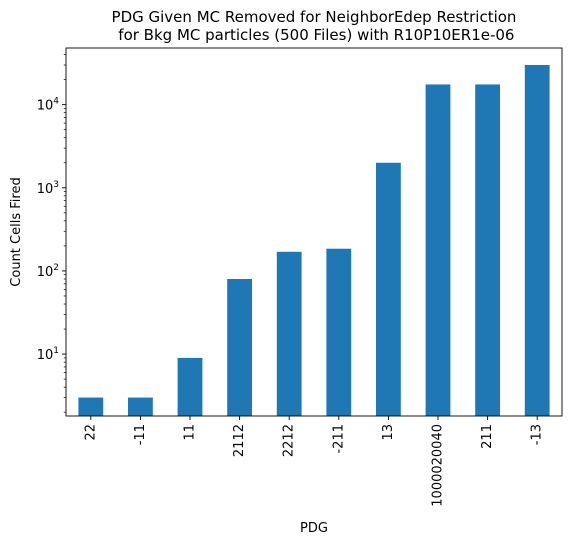 The height and width of the screenshot is (545, 570). What do you see at coordinates (48, 188) in the screenshot?
I see `y-tick-label: 103` at bounding box center [48, 188].